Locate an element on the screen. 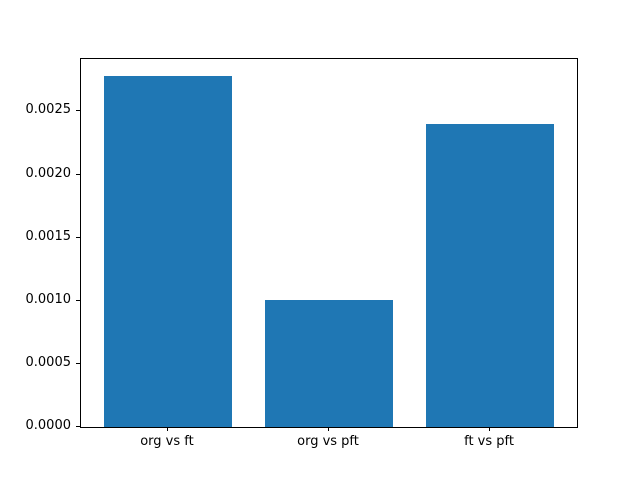 The width and height of the screenshot is (640, 480). y-tick-label: 0.0025 is located at coordinates (48, 110).